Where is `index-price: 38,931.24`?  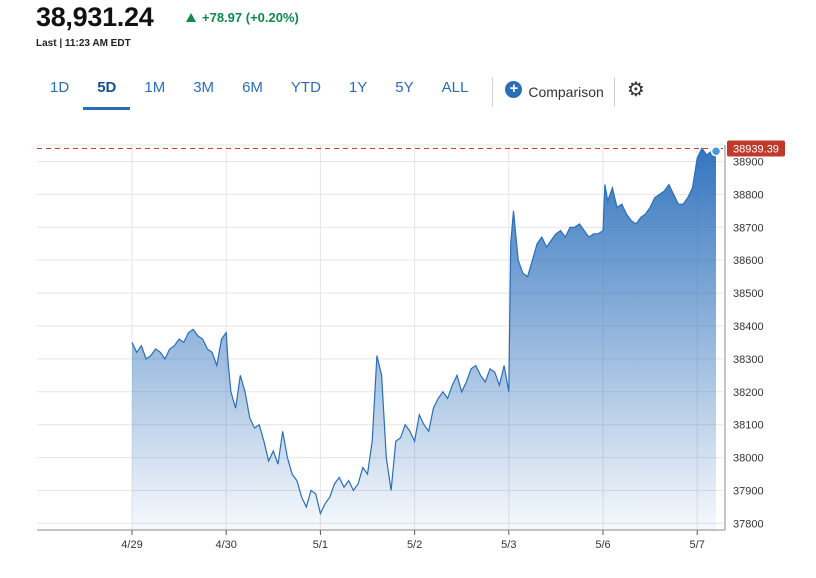 index-price: 38,931.24 is located at coordinates (95, 17).